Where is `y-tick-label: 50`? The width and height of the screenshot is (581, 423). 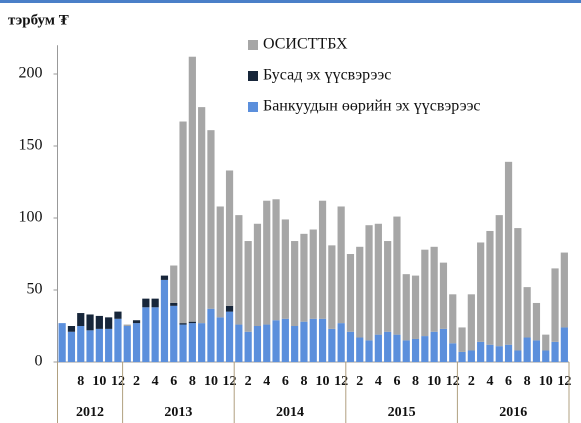
y-tick-label: 50 is located at coordinates (35, 289).